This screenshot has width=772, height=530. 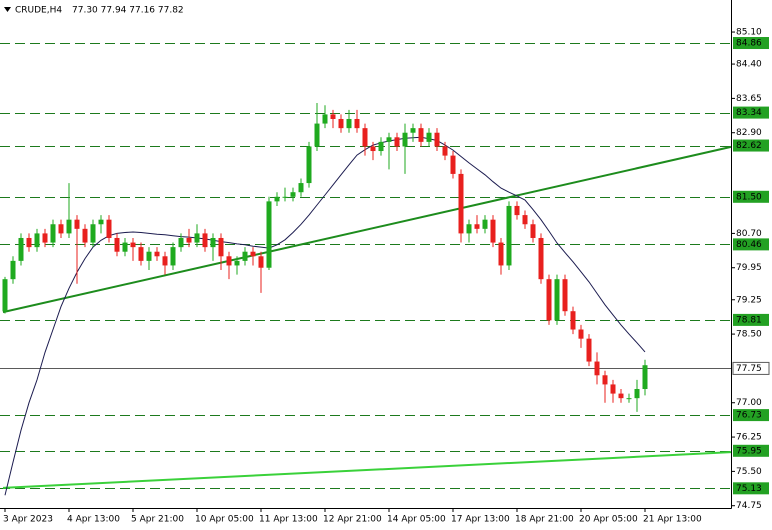 What do you see at coordinates (416, 520) in the screenshot?
I see `x-tick-label: 14 Apr 05:00` at bounding box center [416, 520].